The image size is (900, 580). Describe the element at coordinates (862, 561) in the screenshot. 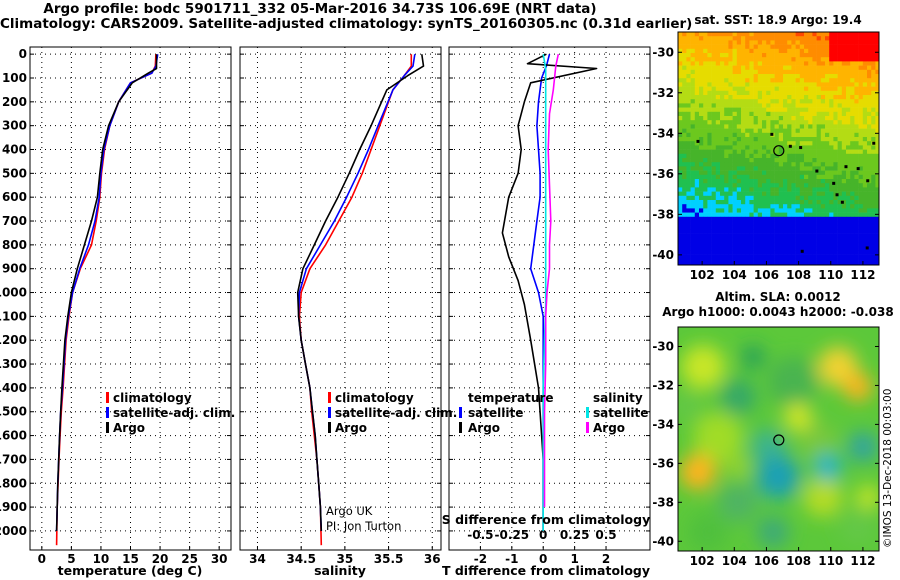

I see `lon-tick-label: 112` at that location.